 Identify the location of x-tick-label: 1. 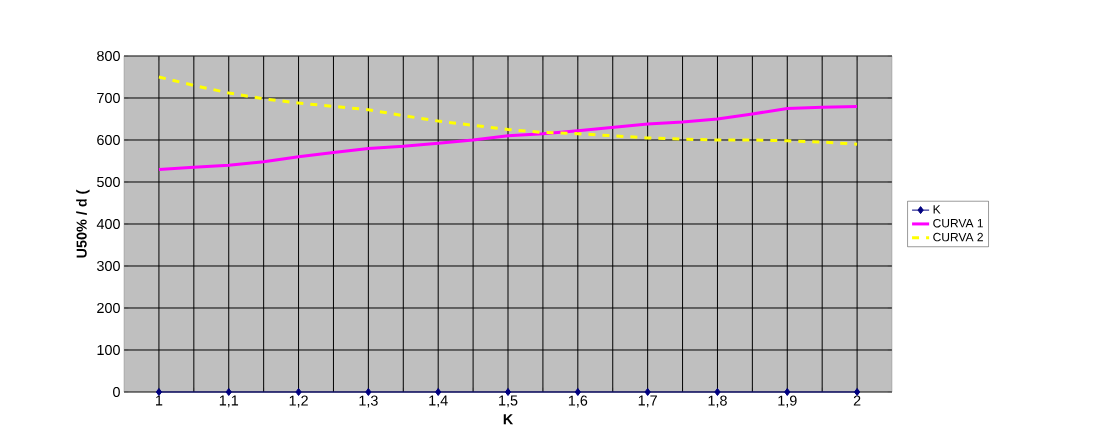
(159, 400).